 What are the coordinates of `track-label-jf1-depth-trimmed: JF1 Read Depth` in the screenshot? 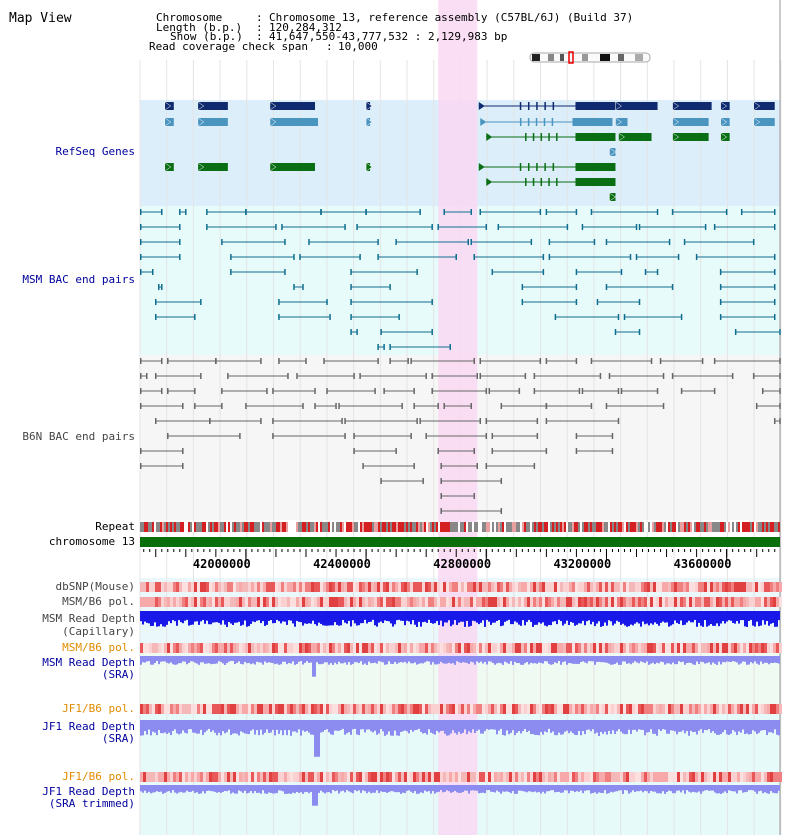 It's located at (88, 791).